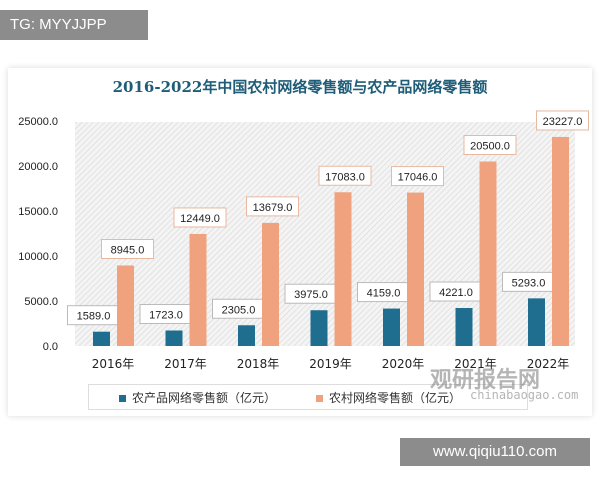 The width and height of the screenshot is (600, 480). What do you see at coordinates (485, 380) in the screenshot?
I see `logo-watermark: 观研报告网` at bounding box center [485, 380].